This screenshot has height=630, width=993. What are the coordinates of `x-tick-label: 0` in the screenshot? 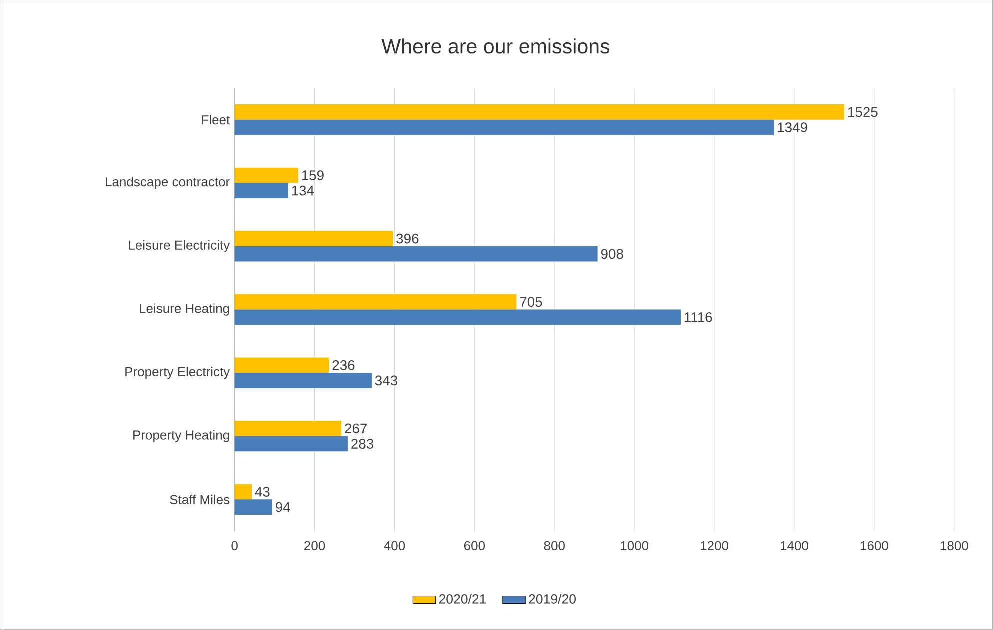 It's located at (235, 545).